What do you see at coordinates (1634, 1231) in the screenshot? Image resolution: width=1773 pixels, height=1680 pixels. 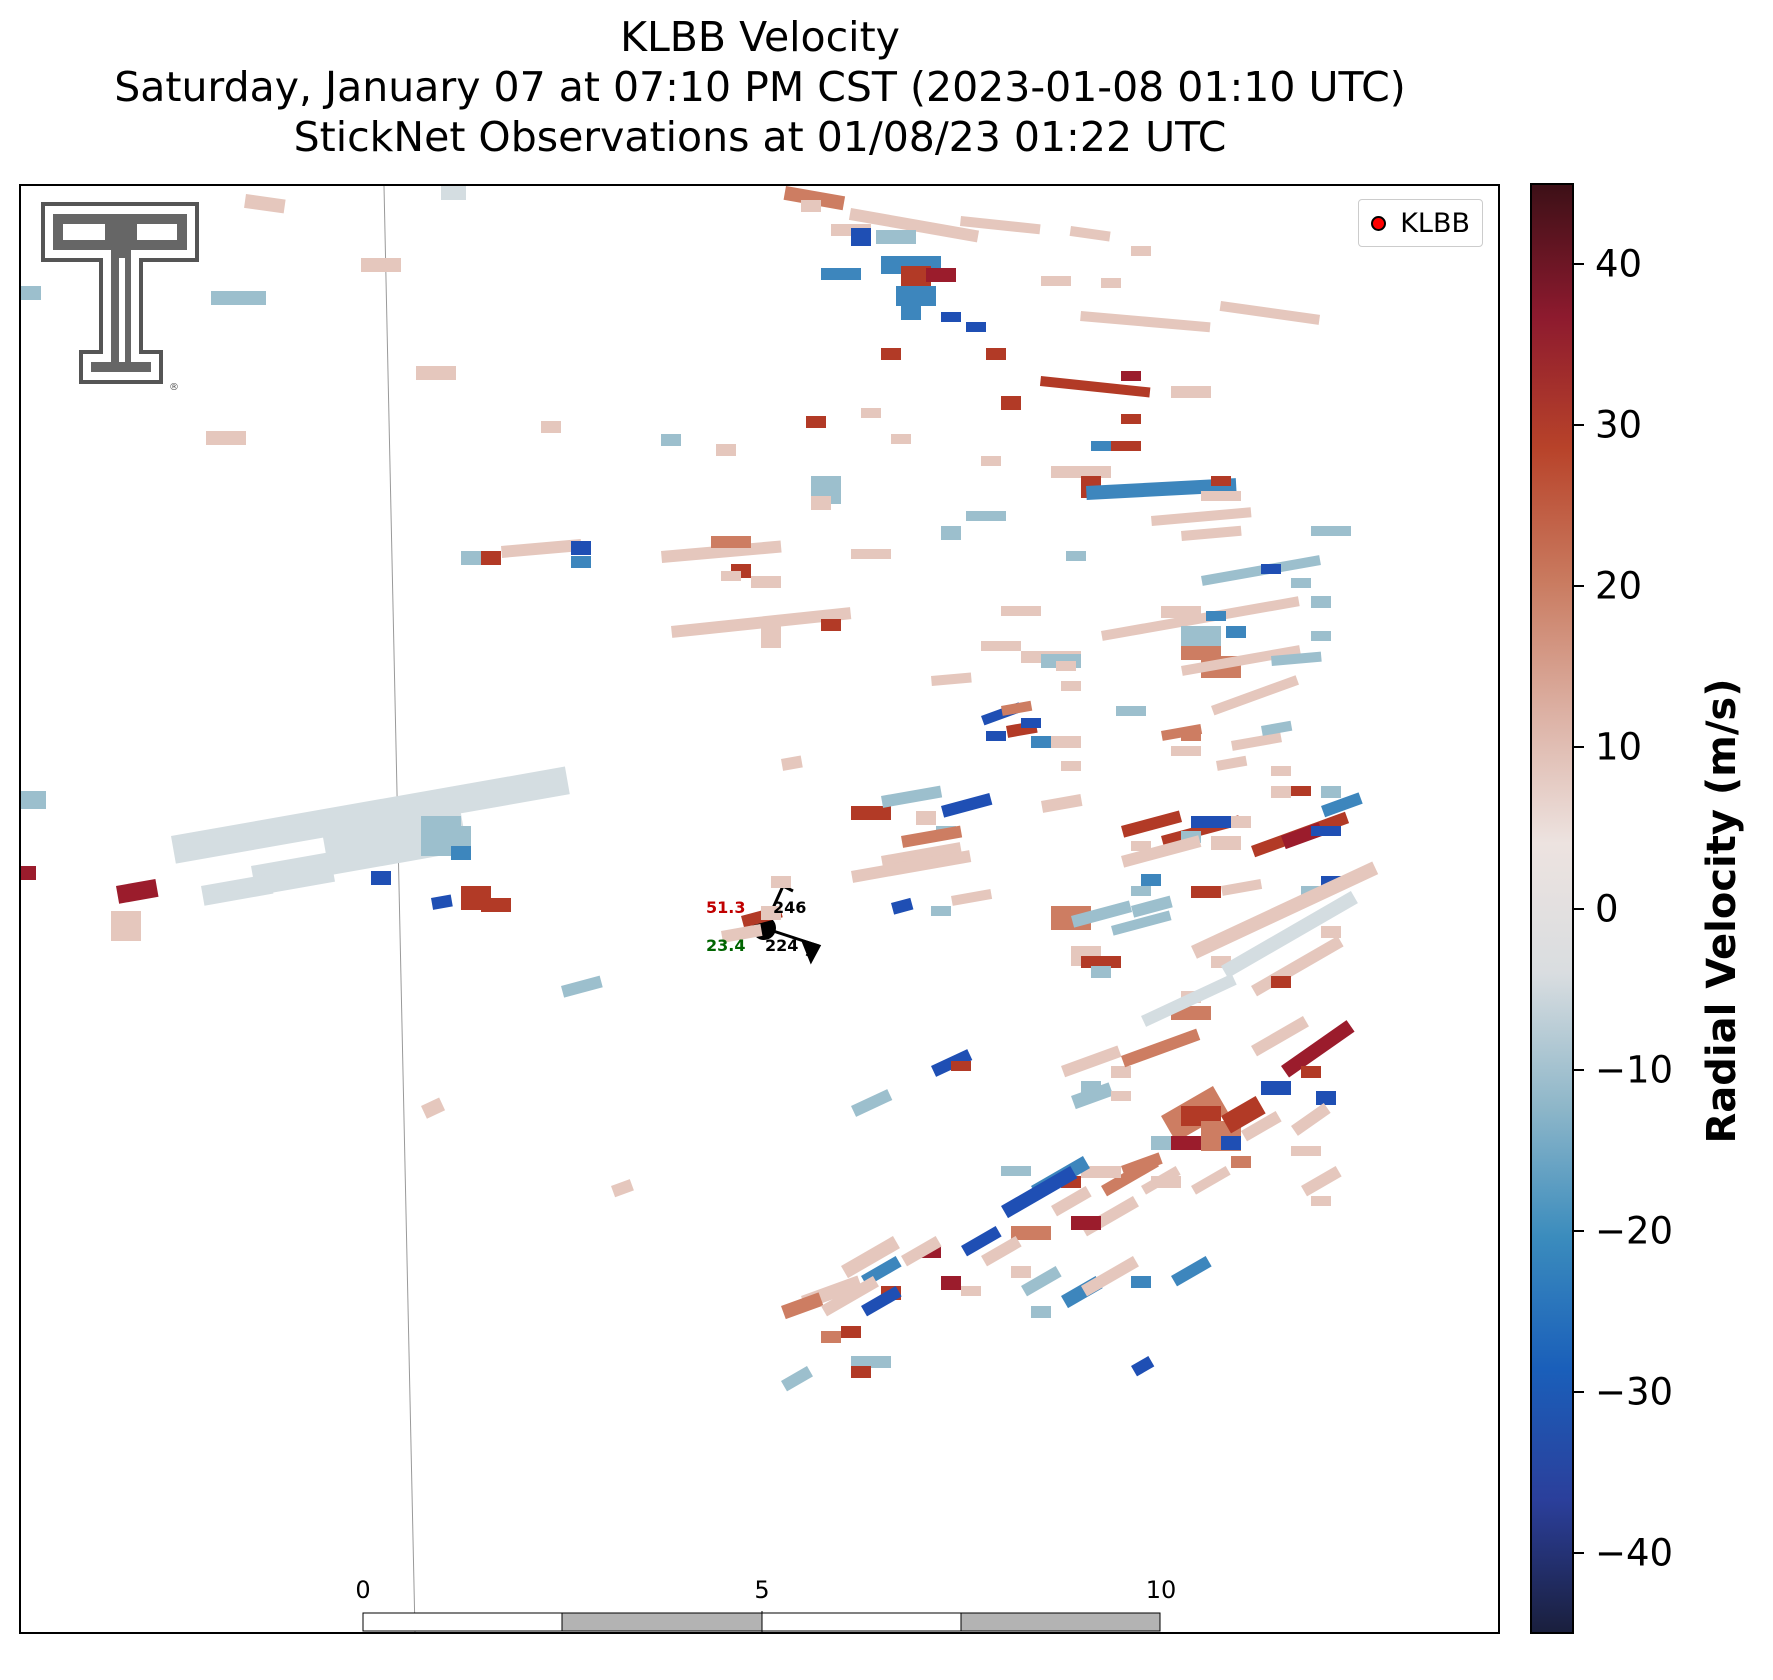 I see `colorbar-tick-label: −20` at bounding box center [1634, 1231].